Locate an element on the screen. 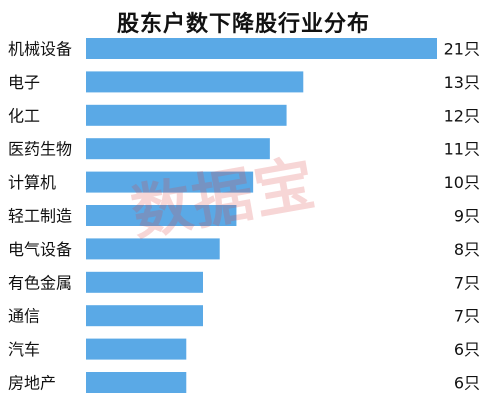 The height and width of the screenshot is (410, 487). value-label: 8只 is located at coordinates (467, 249).